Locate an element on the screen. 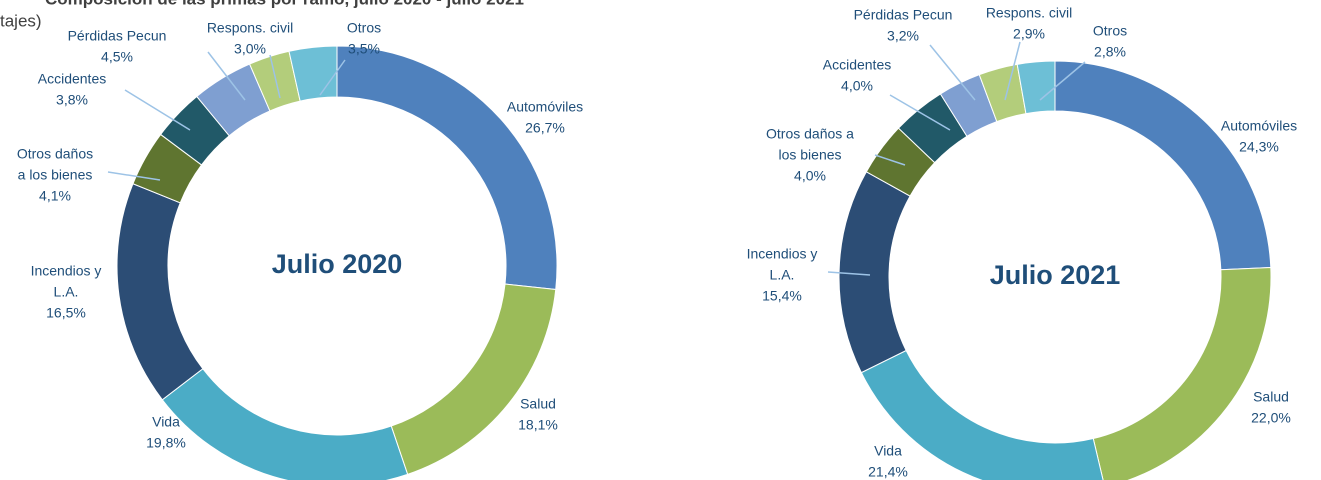  value-label: 3,8% is located at coordinates (72, 100).